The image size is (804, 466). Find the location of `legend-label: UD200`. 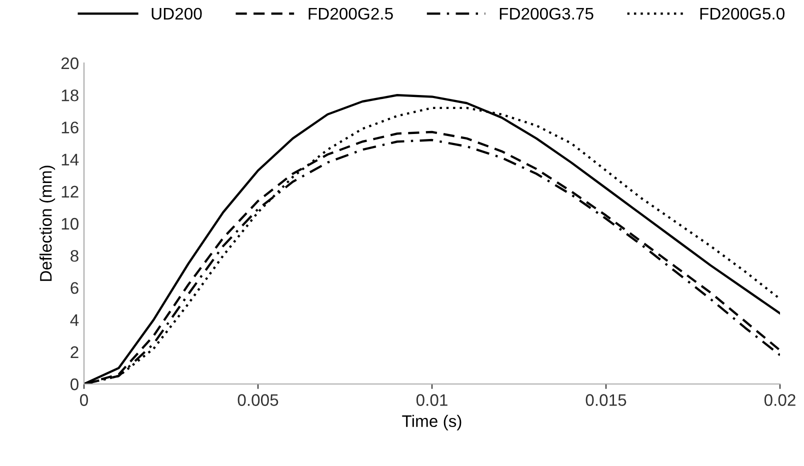

legend-label: UD200 is located at coordinates (177, 14).